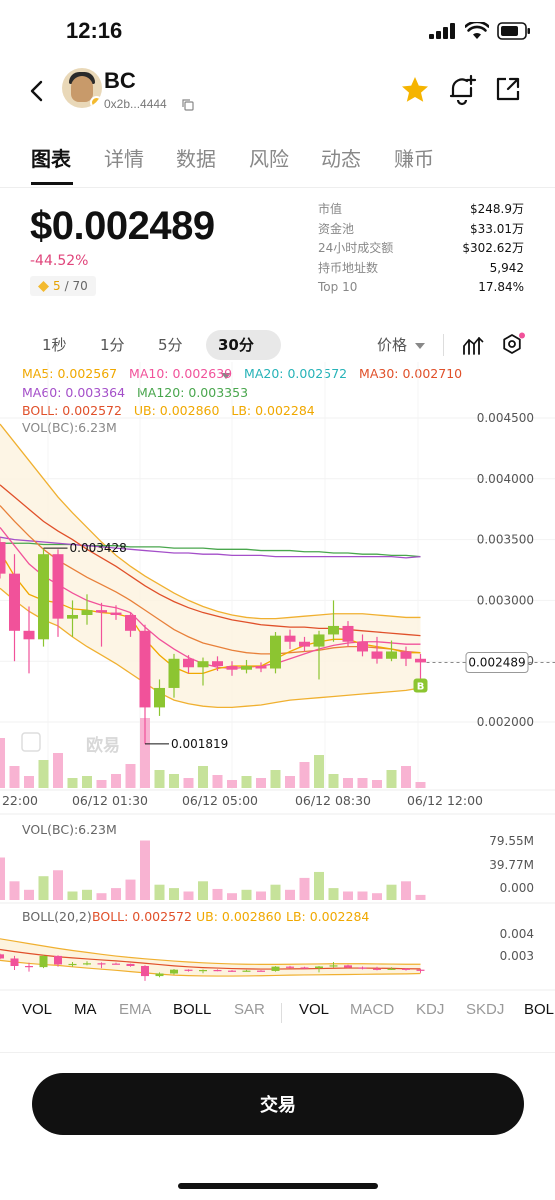  I want to click on price-axis-label: 0.004500, so click(505, 418).